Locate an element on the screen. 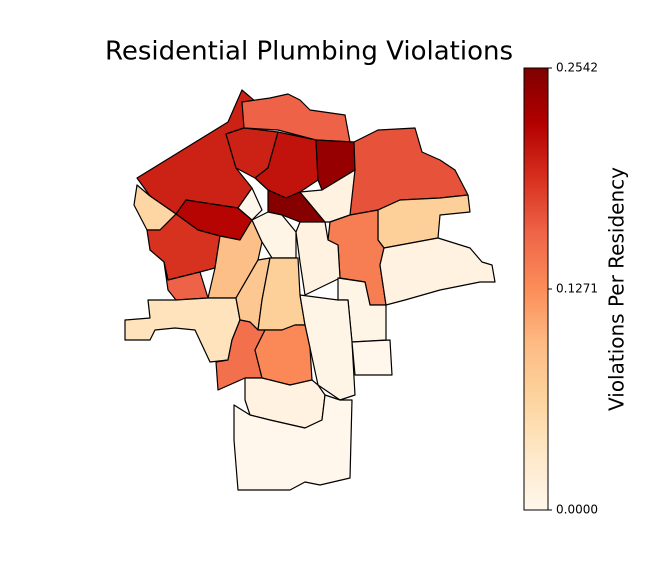 The width and height of the screenshot is (669, 573). chart-title: Residential Plumbing Violations is located at coordinates (309, 52).